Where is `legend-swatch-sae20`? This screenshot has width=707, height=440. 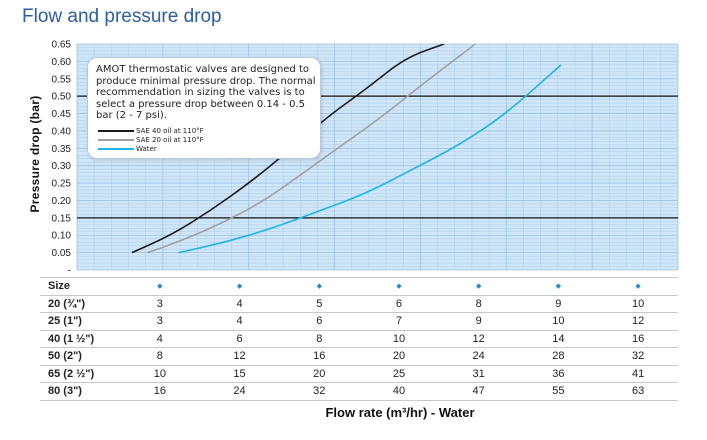
legend-swatch-sae20 is located at coordinates (116, 140).